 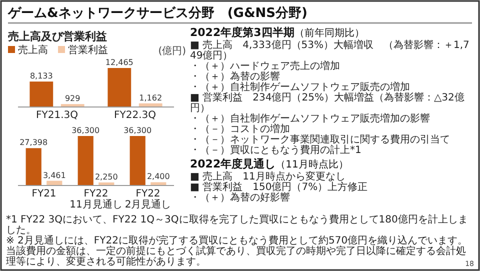 What do you see at coordinates (158, 177) in the screenshot?
I see `data-label: 2,400` at bounding box center [158, 177].